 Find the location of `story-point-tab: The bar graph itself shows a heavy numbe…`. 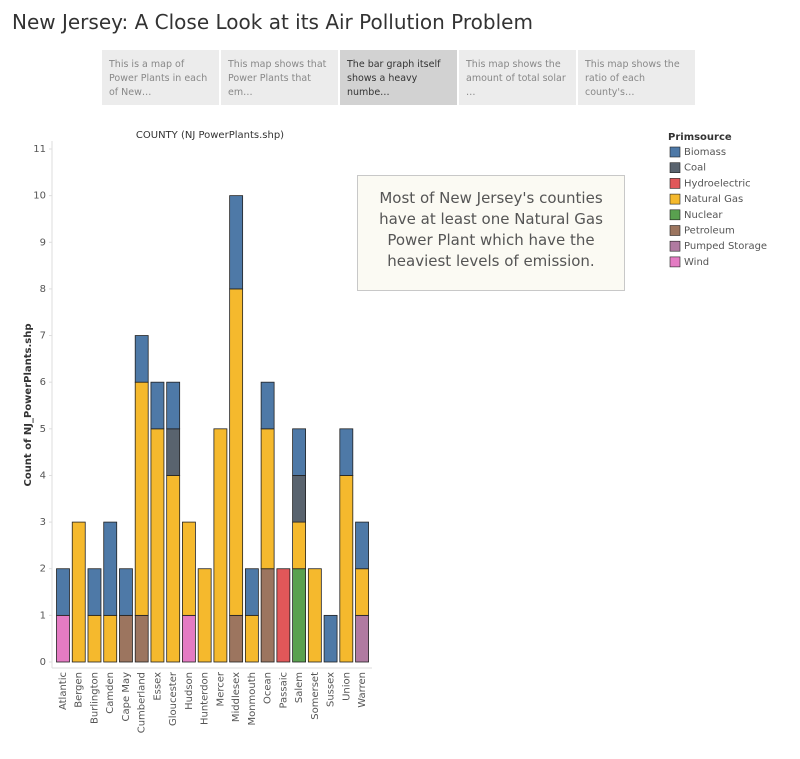

story-point-tab: The bar graph itself shows a heavy numbe… is located at coordinates (398, 77).